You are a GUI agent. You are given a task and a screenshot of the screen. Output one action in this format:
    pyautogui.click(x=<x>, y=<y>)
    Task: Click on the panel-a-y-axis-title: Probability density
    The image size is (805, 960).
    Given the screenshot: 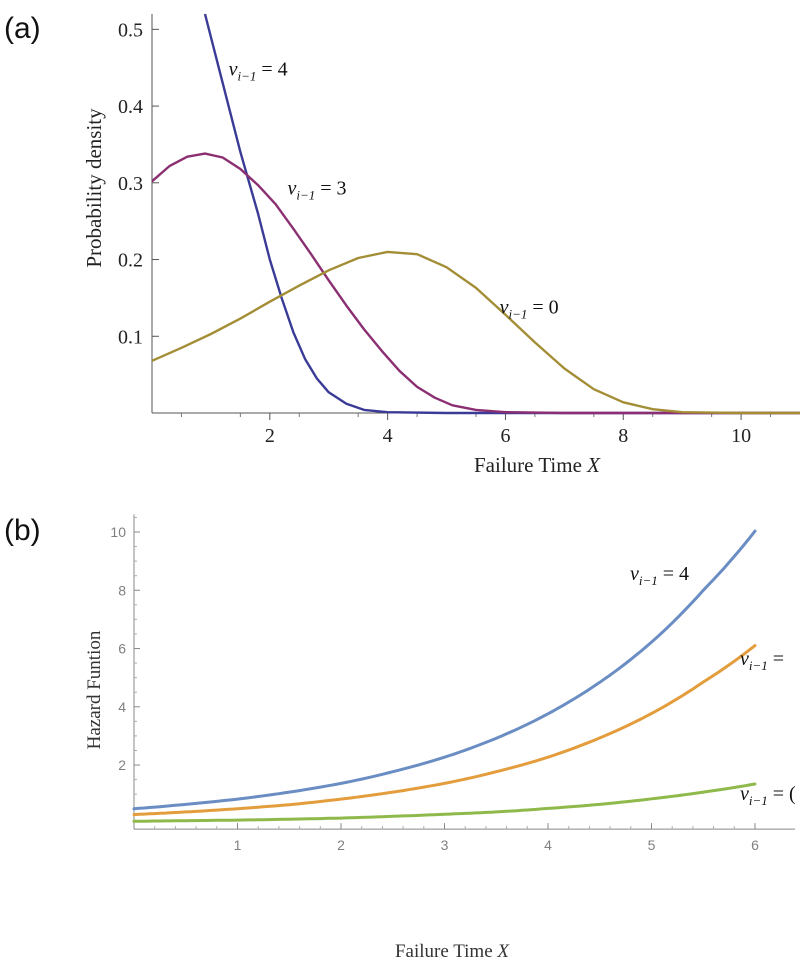 What is the action you would take?
    pyautogui.click(x=94, y=188)
    